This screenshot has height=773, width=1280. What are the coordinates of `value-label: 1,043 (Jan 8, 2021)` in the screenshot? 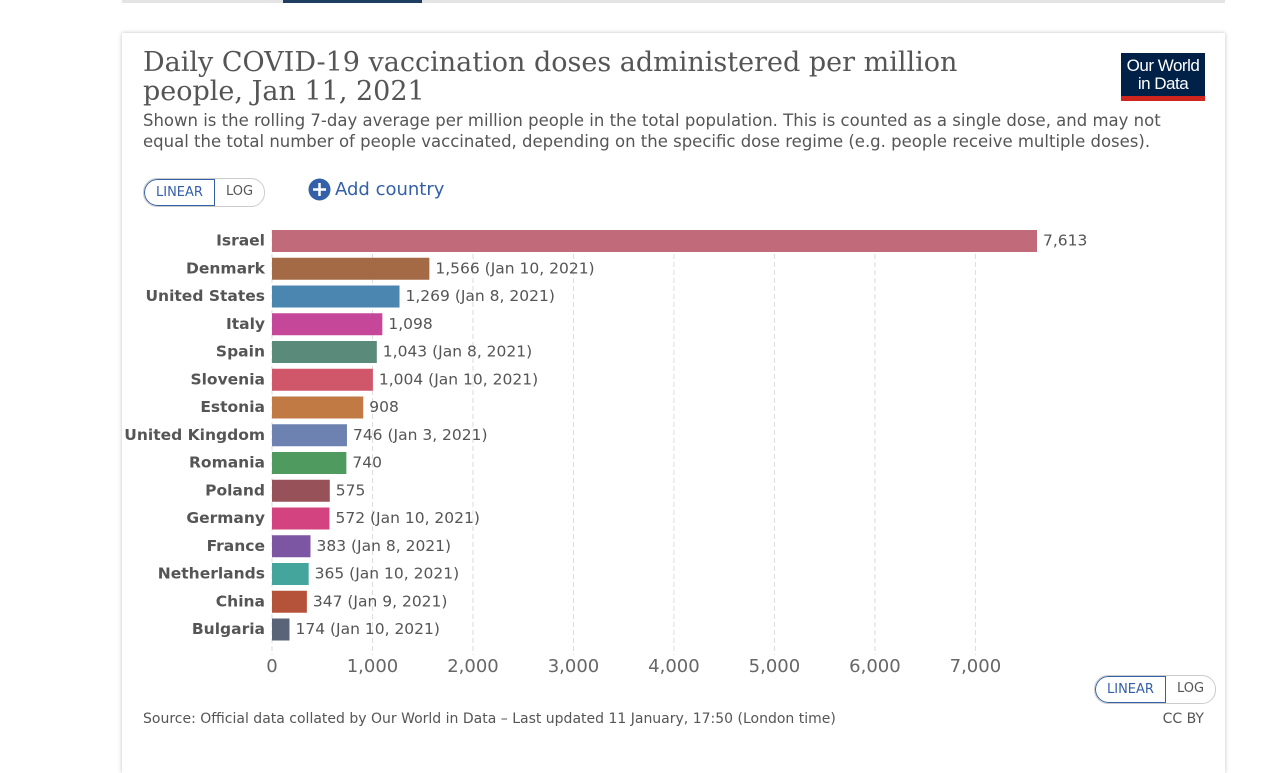 It's located at (457, 352).